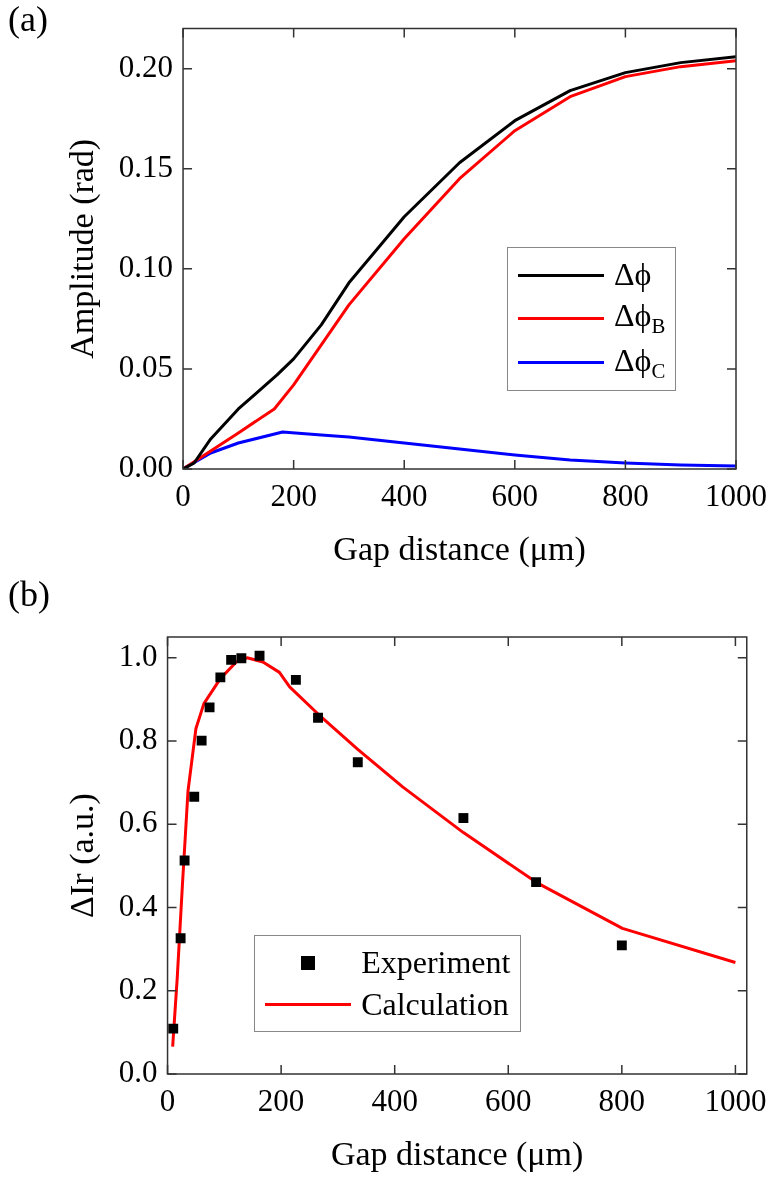 The width and height of the screenshot is (777, 1180). Describe the element at coordinates (138, 822) in the screenshot. I see `y-tick-label: 0.6` at that location.